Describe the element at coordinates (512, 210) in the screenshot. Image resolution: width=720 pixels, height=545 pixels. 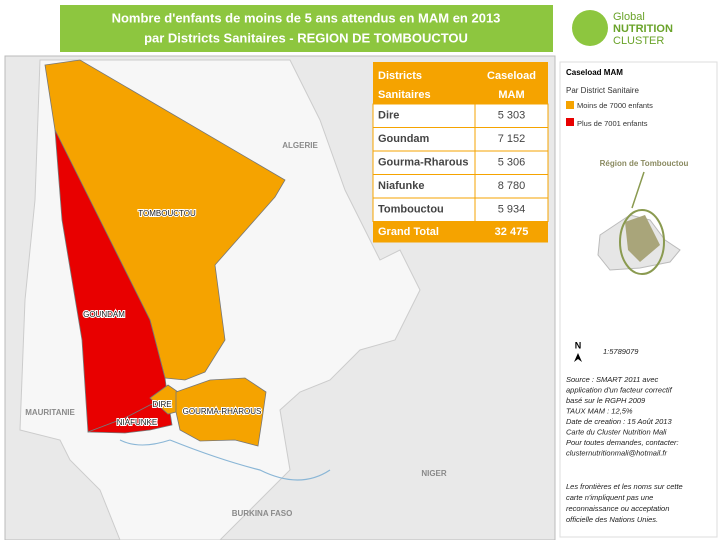
I see `table-cell: 5 934` at that location.